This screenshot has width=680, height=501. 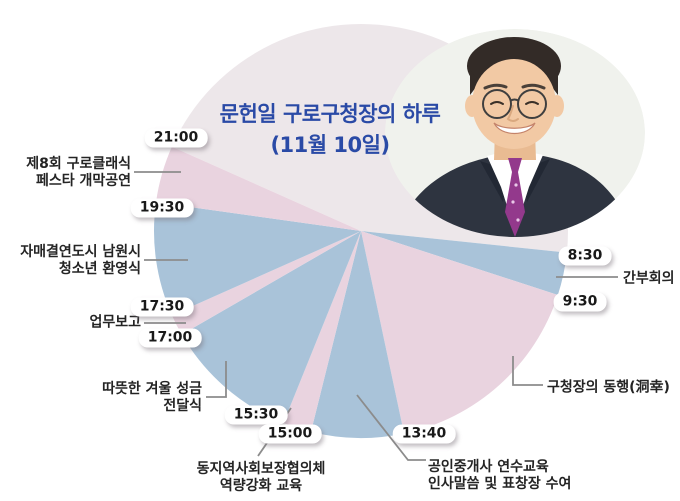 I want to click on event-label-line: 역량강화 교육, so click(x=261, y=486).